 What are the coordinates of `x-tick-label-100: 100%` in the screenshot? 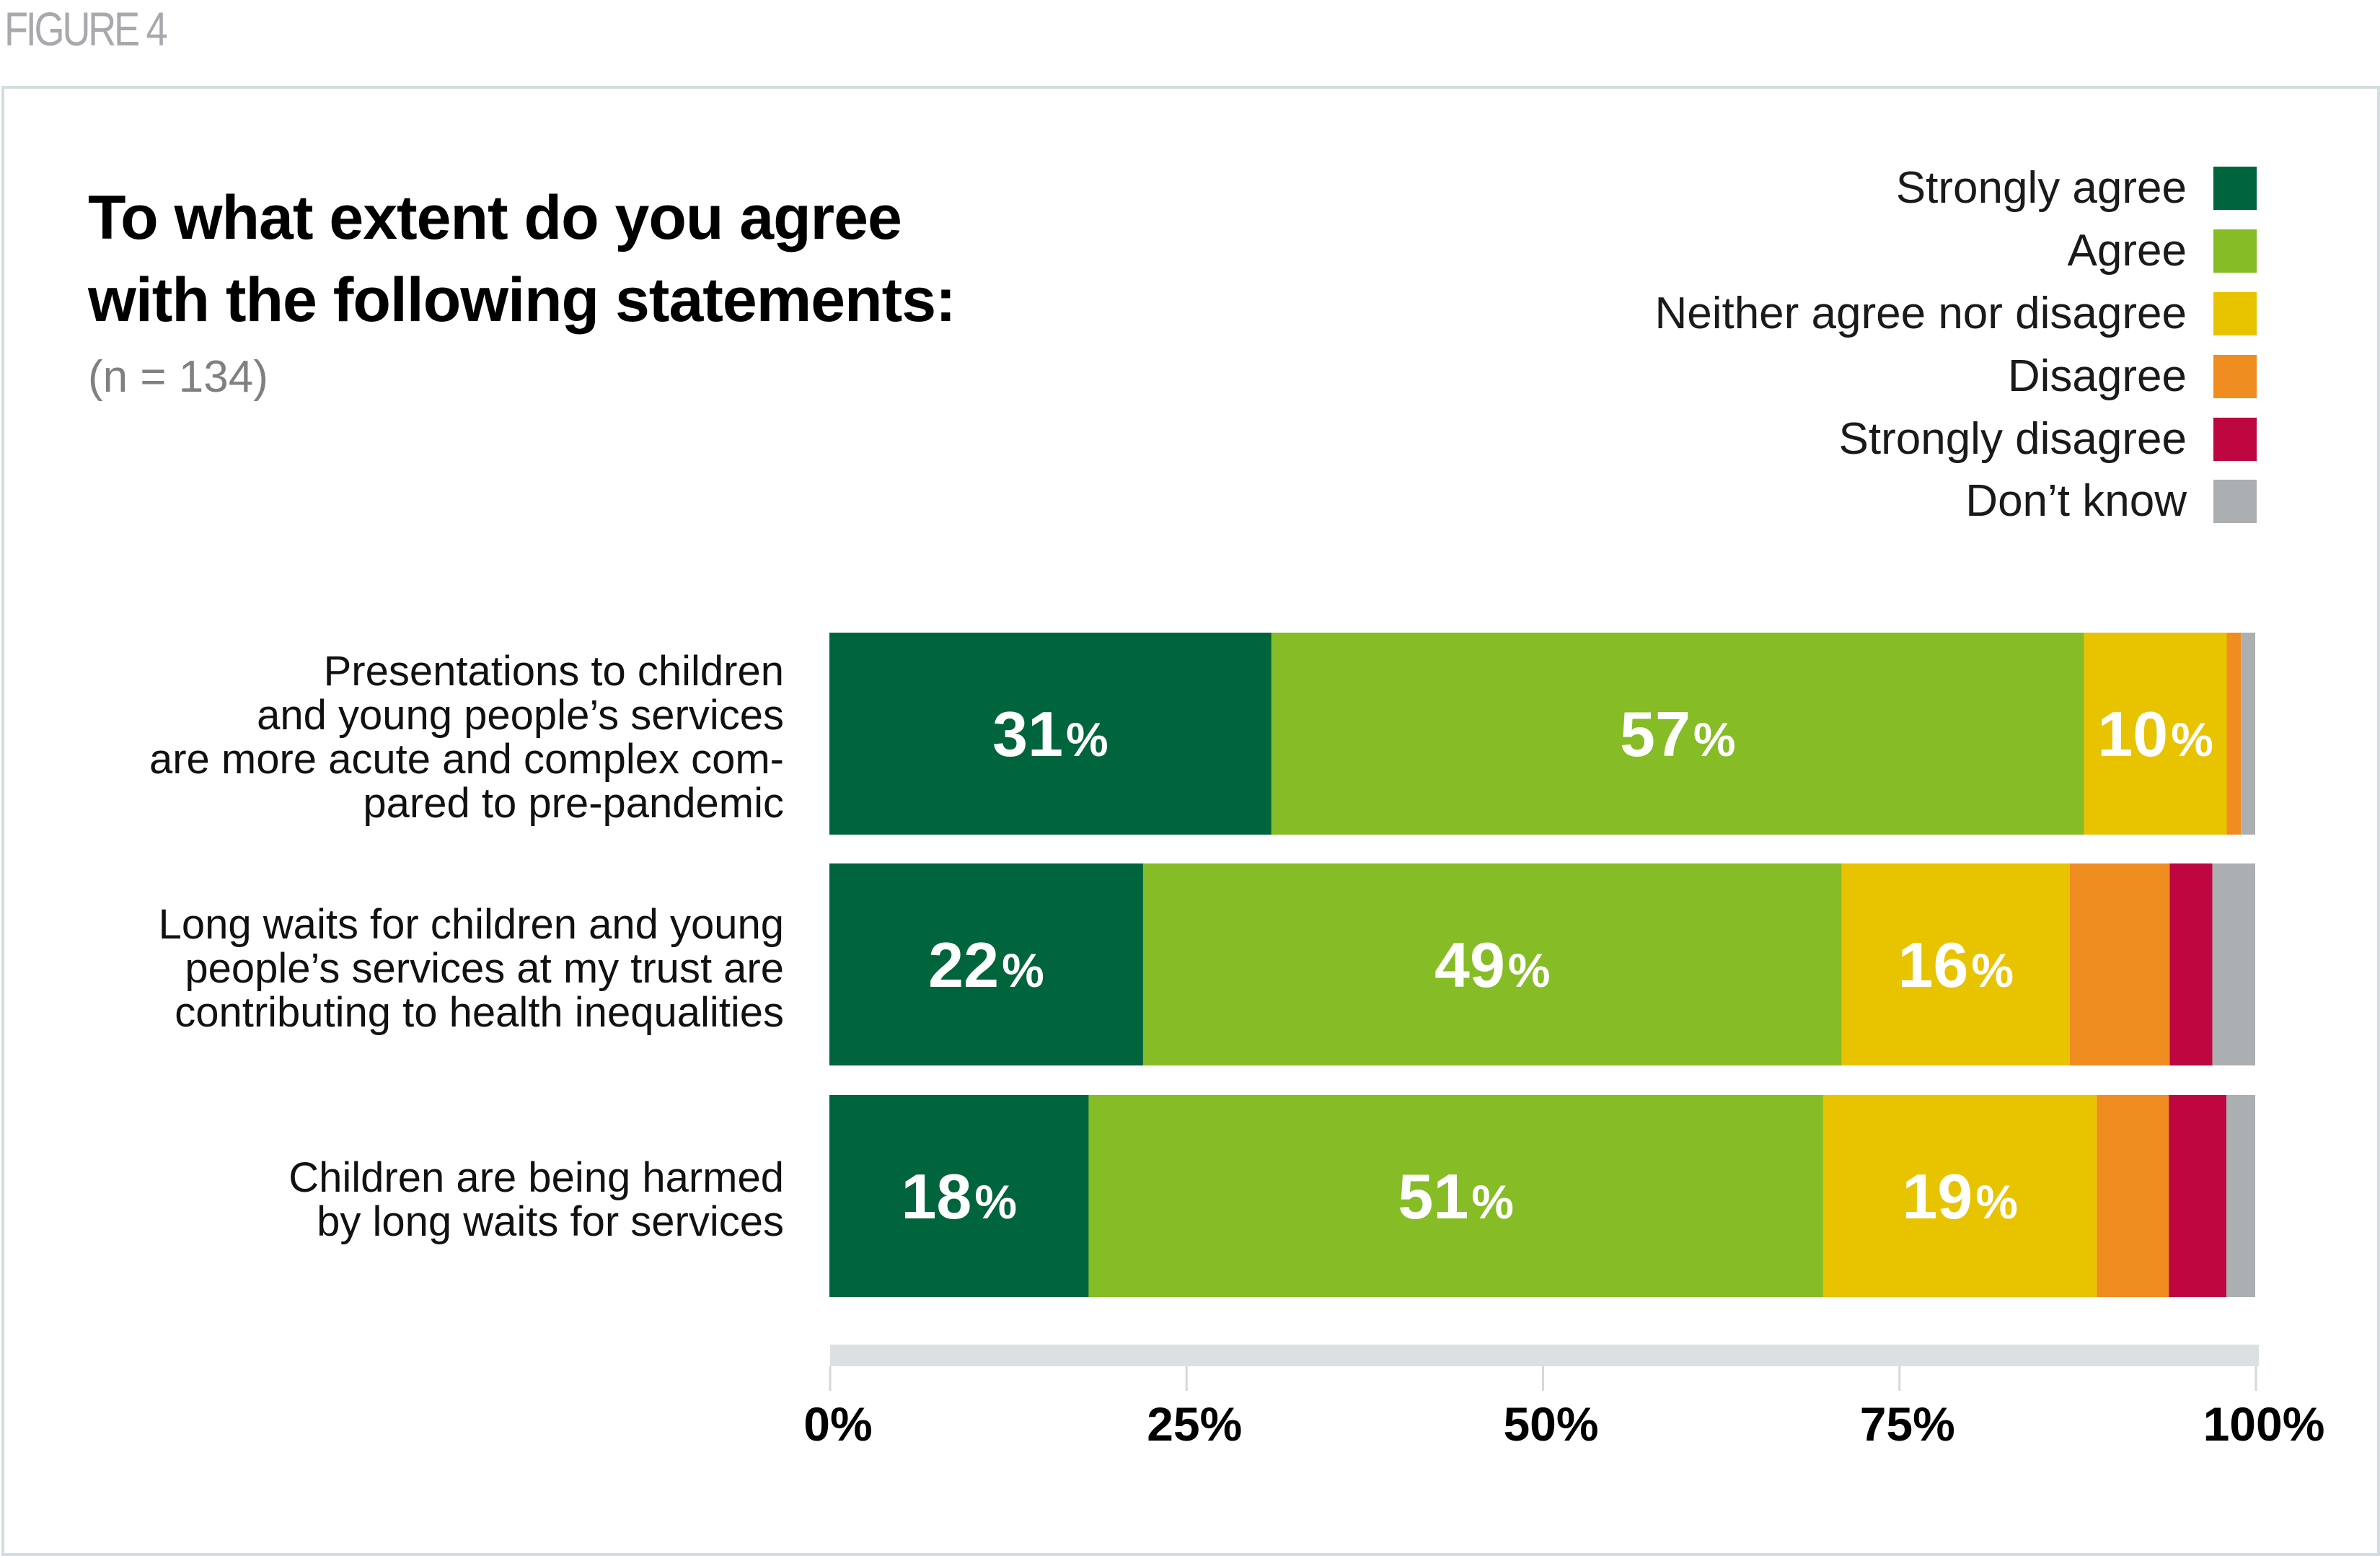 It's located at (2264, 1424).